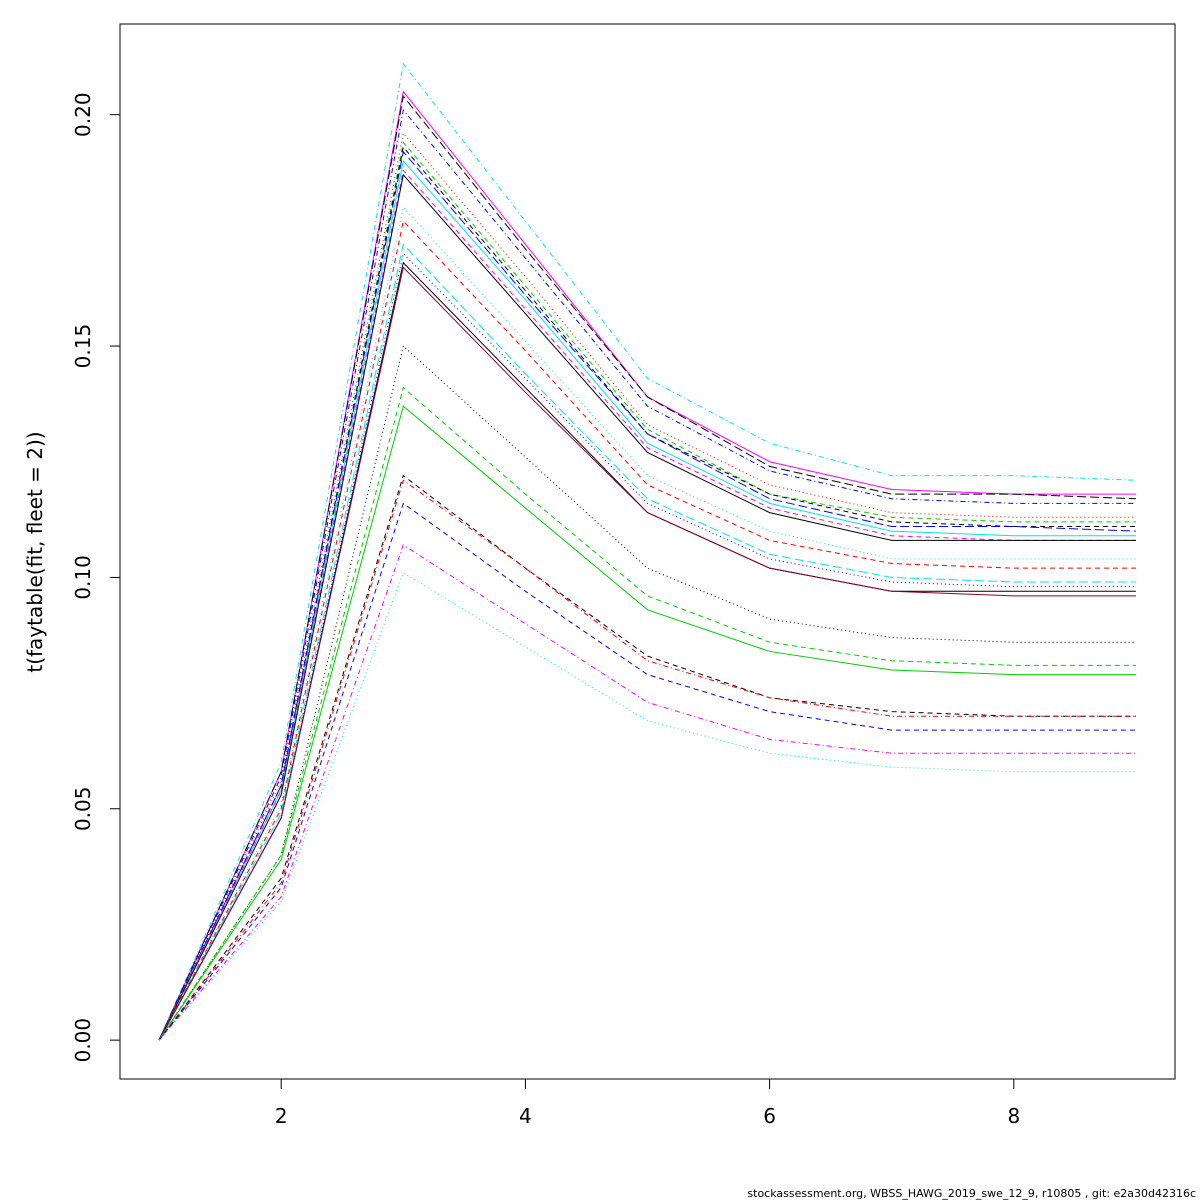  What do you see at coordinates (83, 1040) in the screenshot?
I see `y-tick-label: 0.00` at bounding box center [83, 1040].